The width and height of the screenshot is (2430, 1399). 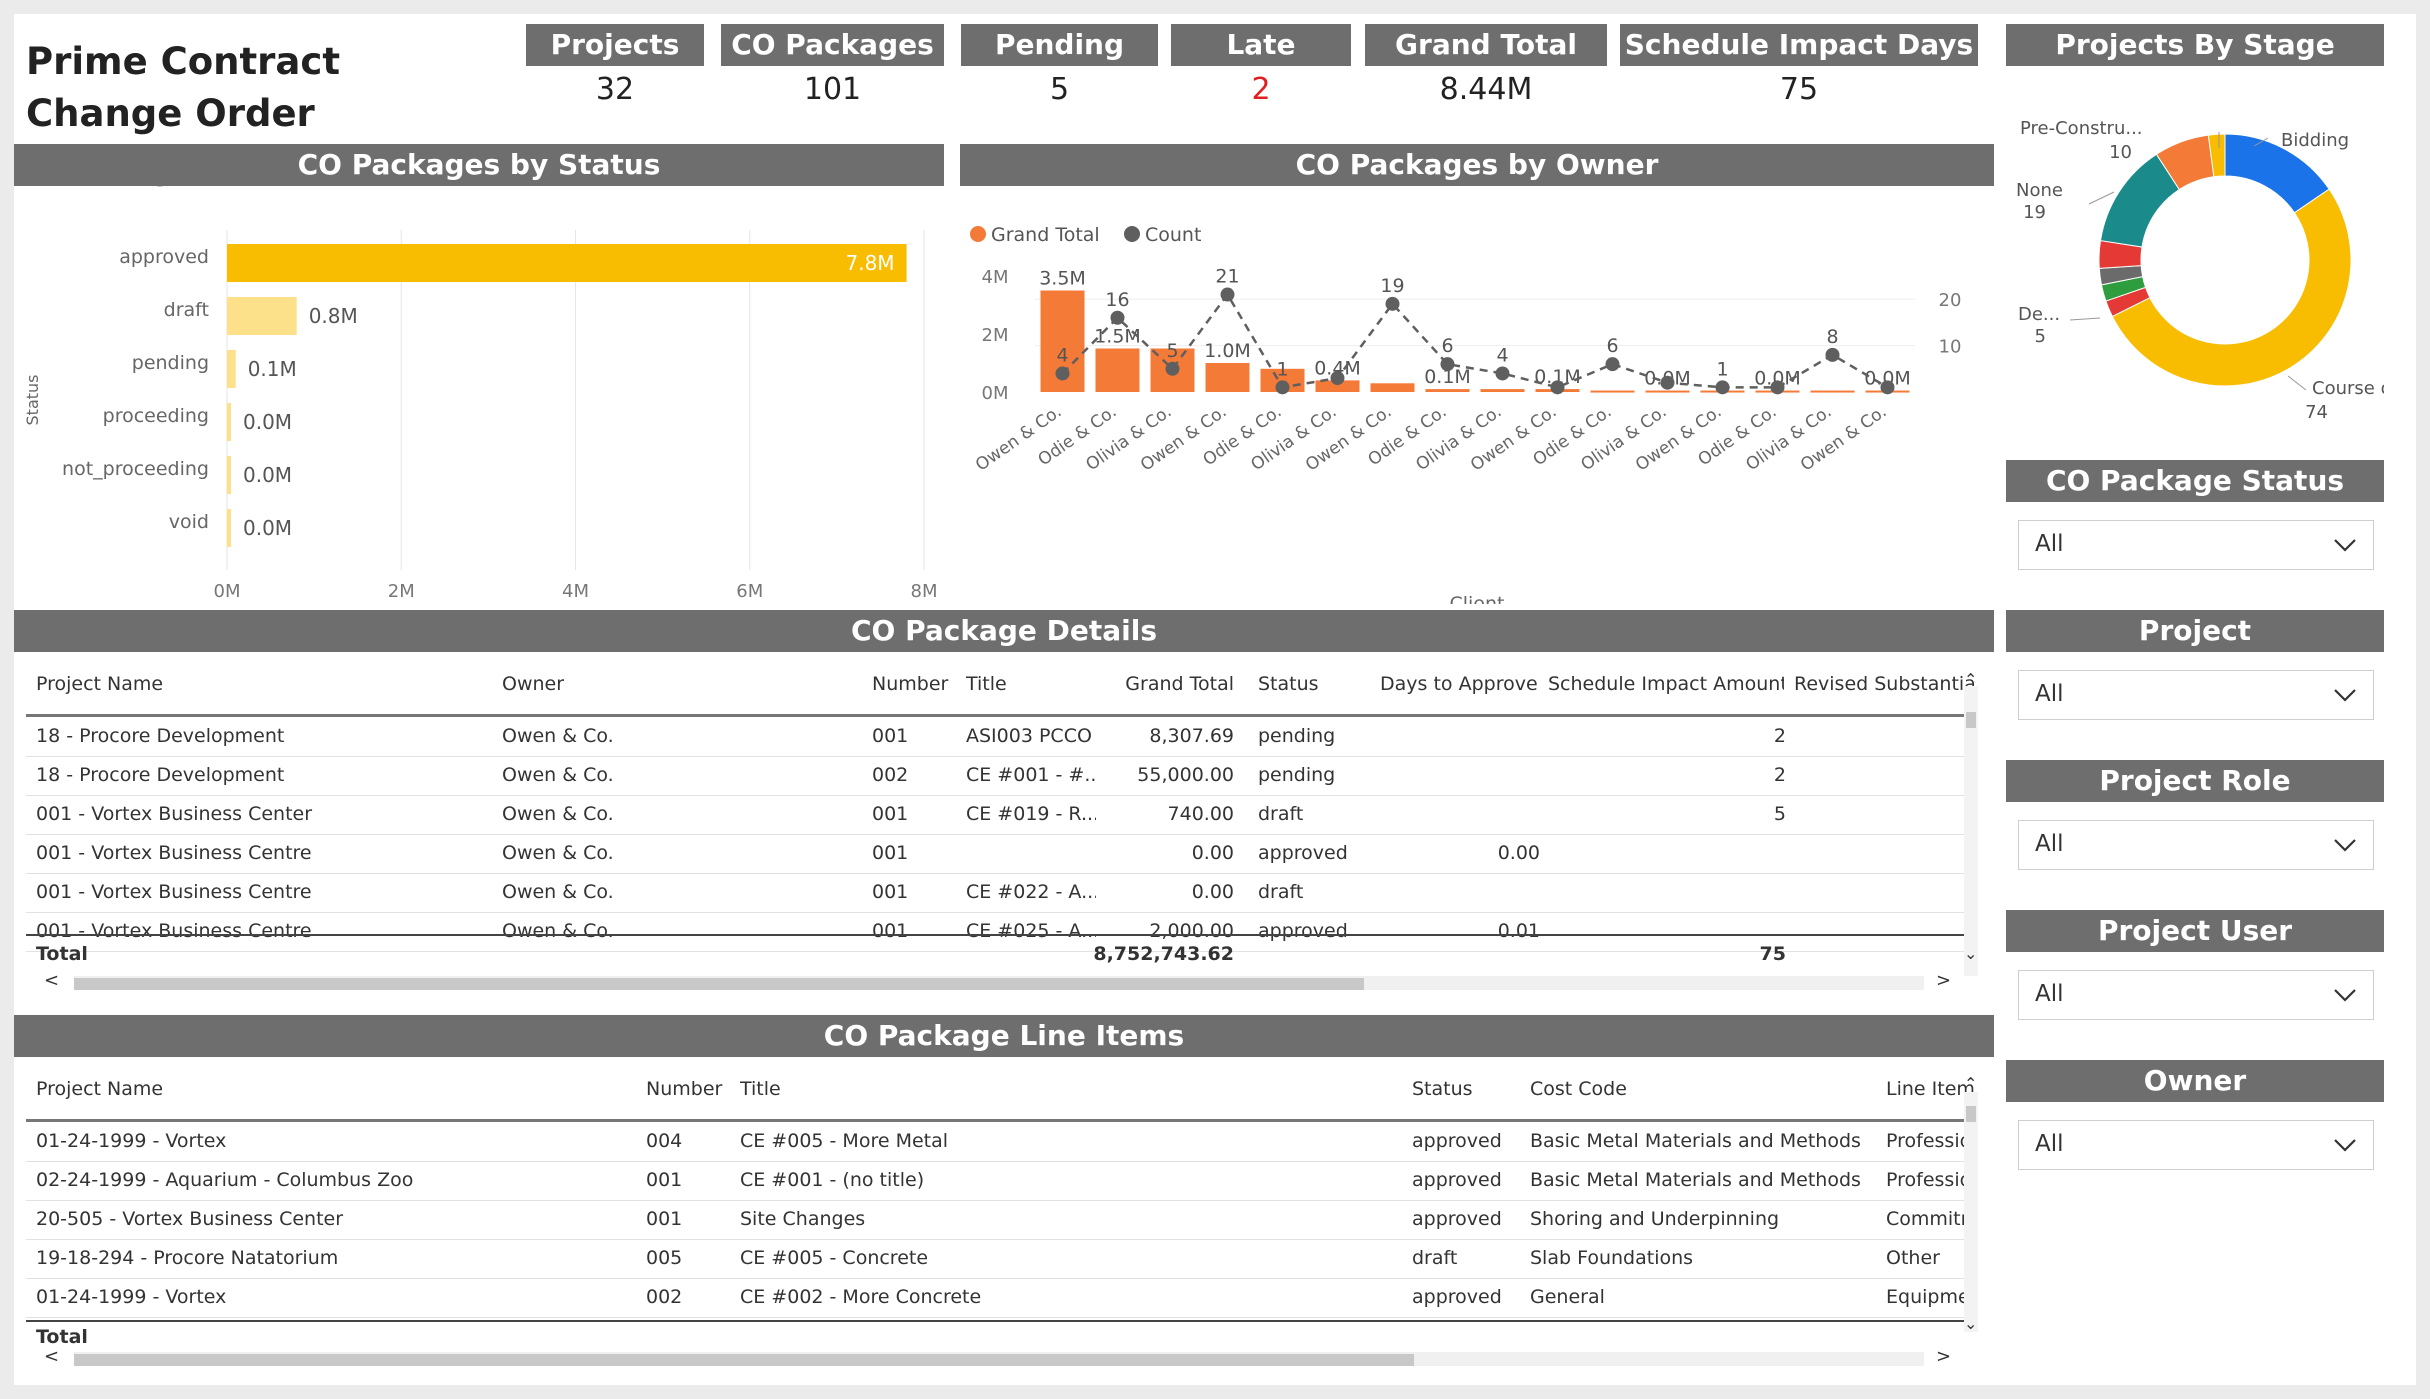 I want to click on data-label: 1.0M, so click(x=1227, y=351).